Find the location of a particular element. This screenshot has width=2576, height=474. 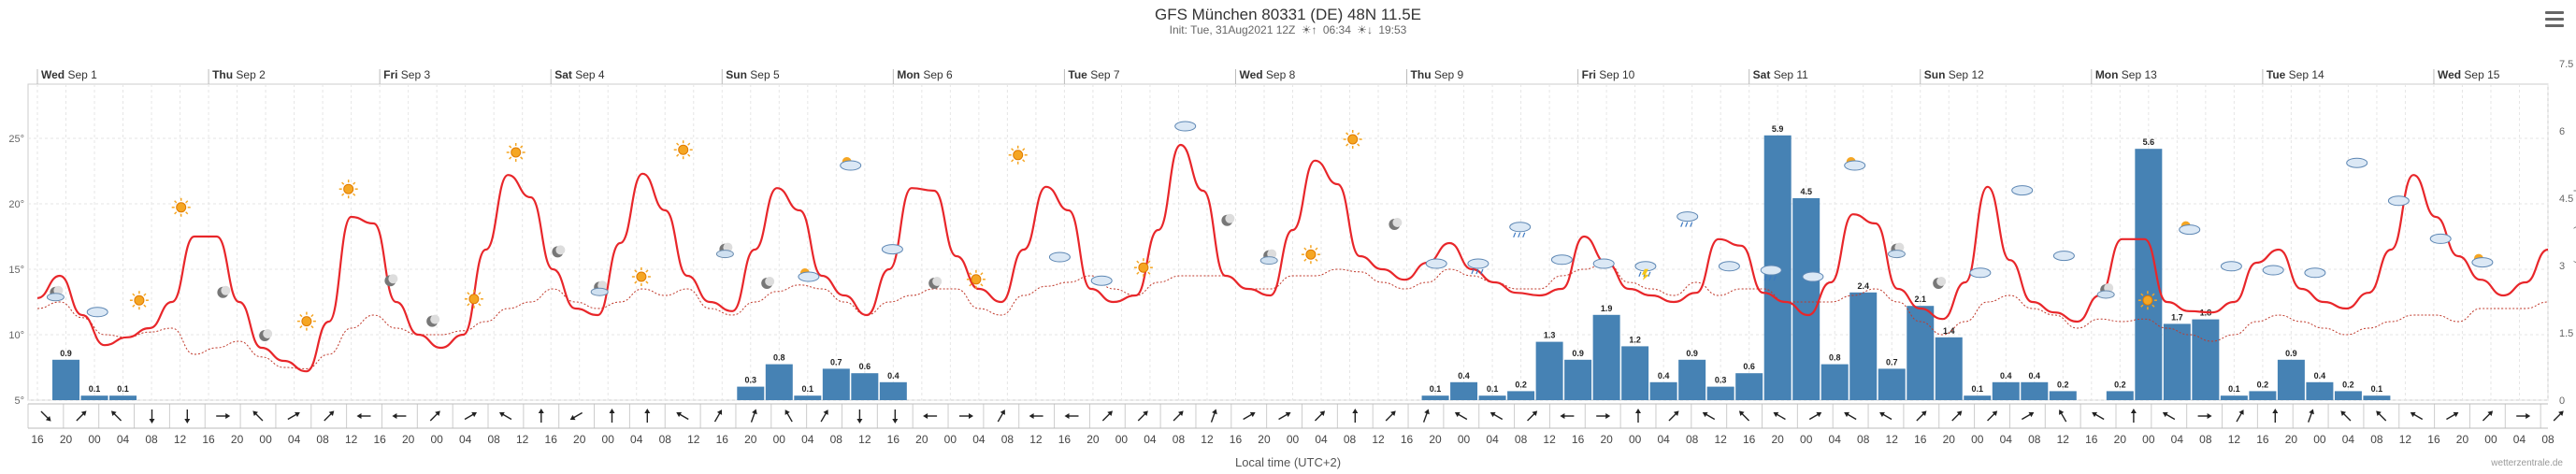

sunrise-icon: ☀↑ is located at coordinates (1309, 29).